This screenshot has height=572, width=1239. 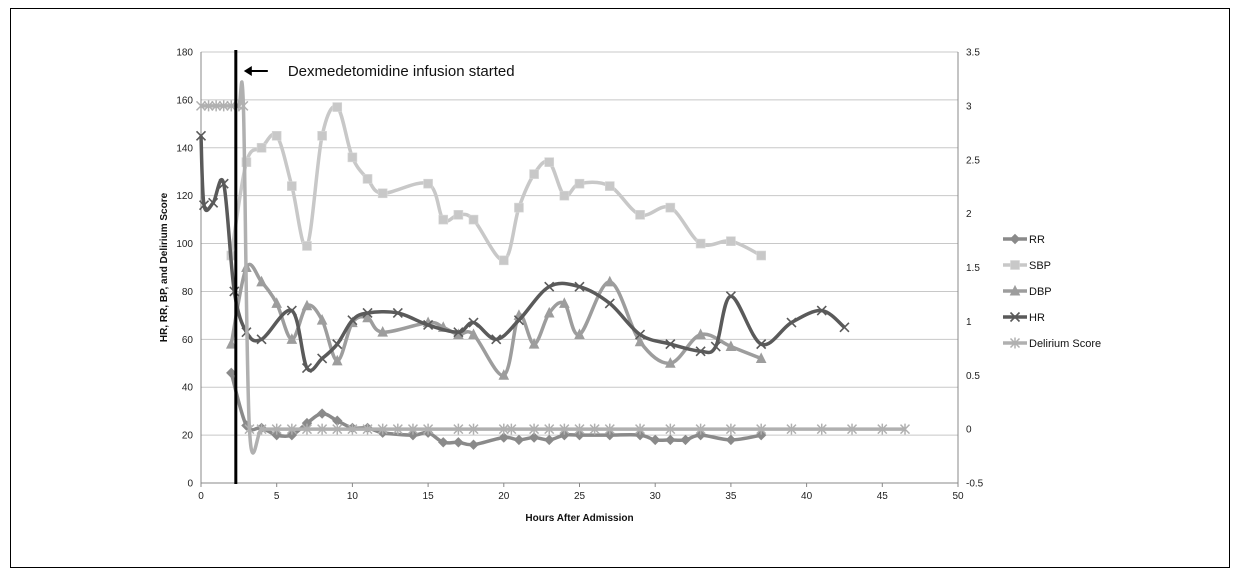 I want to click on y2-tick-label: 0, so click(x=969, y=430).